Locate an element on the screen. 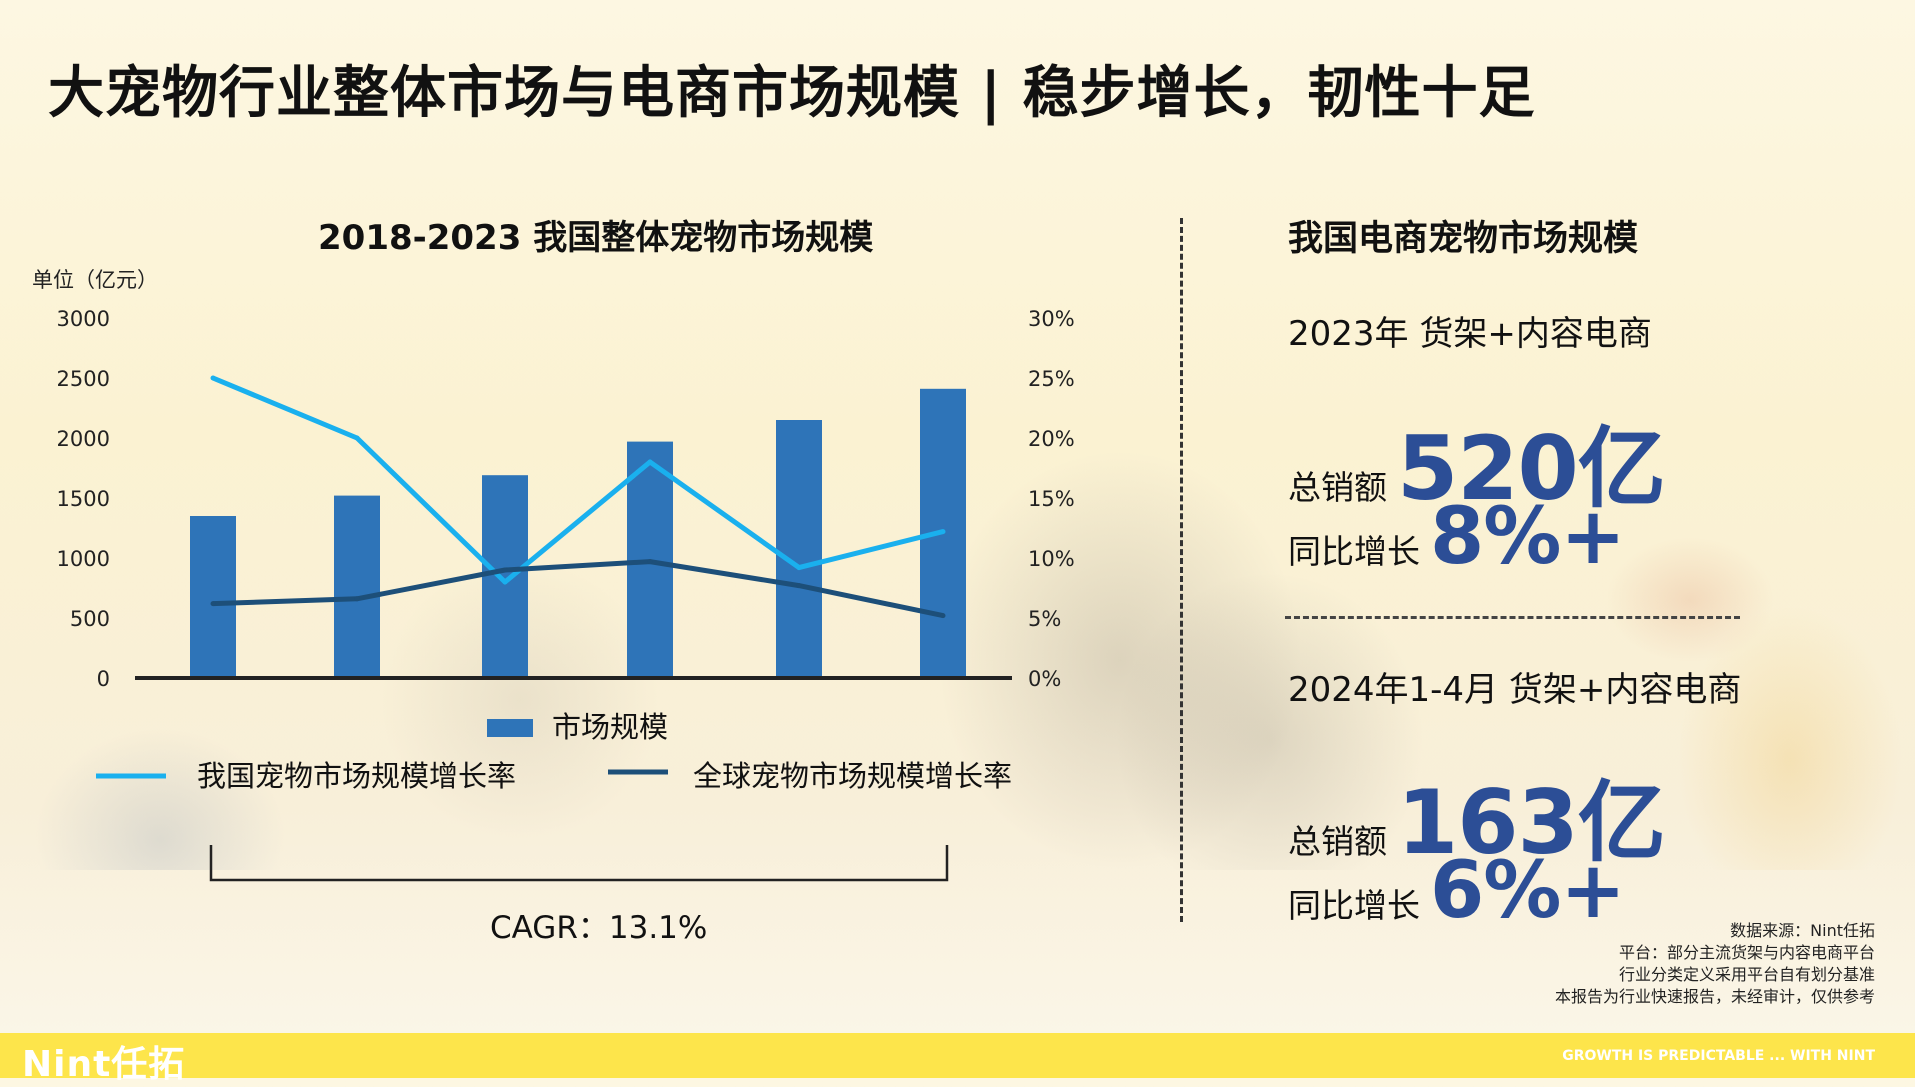 The image size is (1915, 1087). growth-2023-row: 同比增长 8%+ is located at coordinates (1457, 537).